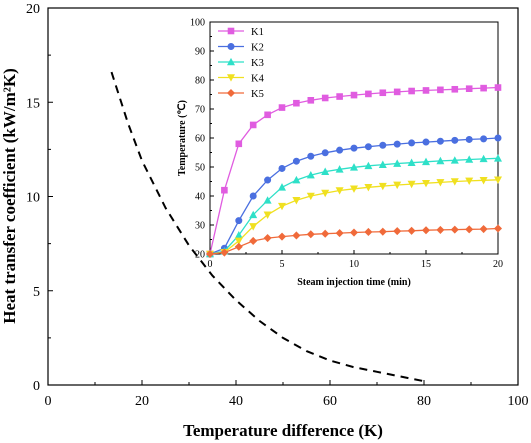  I want to click on inset-y-tick-label: 60, so click(200, 139).